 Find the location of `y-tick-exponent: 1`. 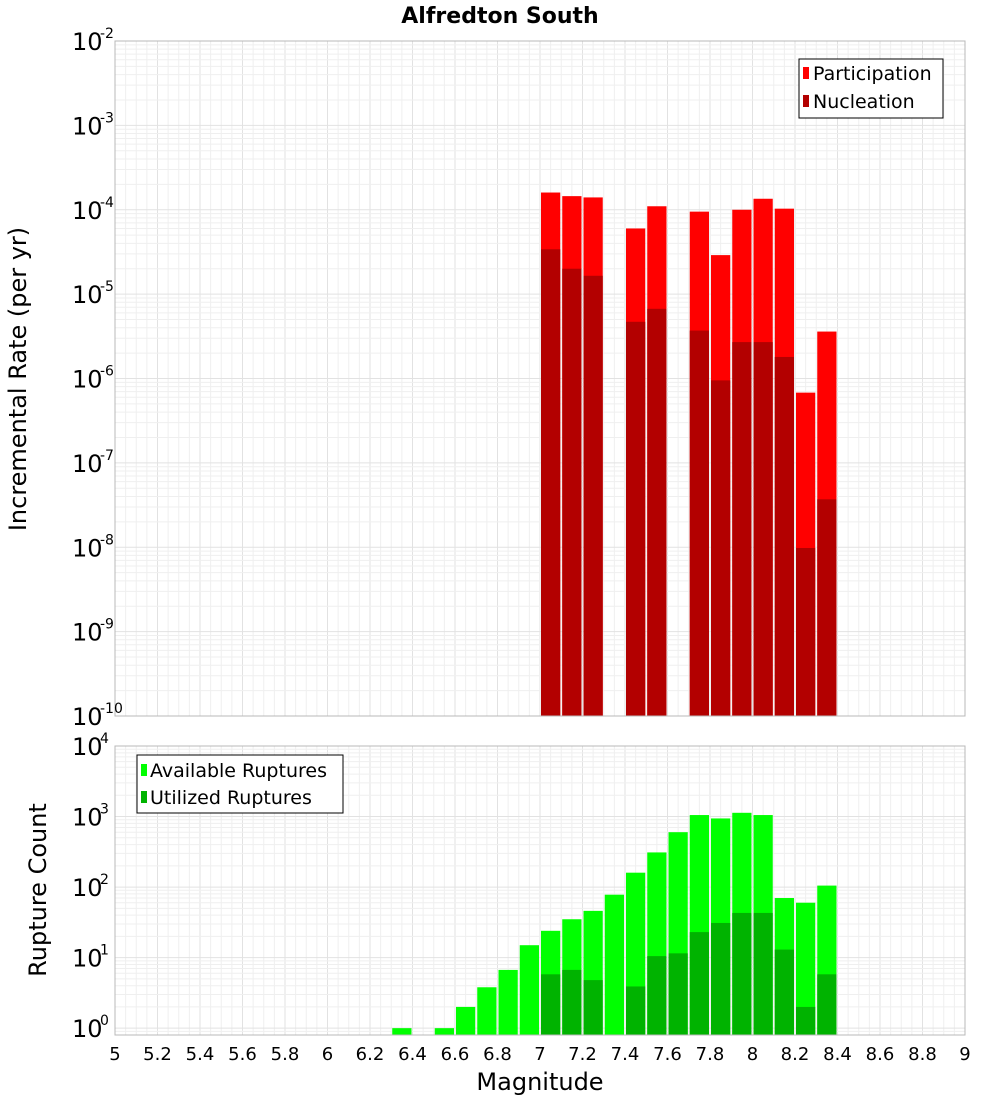

y-tick-exponent: 1 is located at coordinates (104, 951).